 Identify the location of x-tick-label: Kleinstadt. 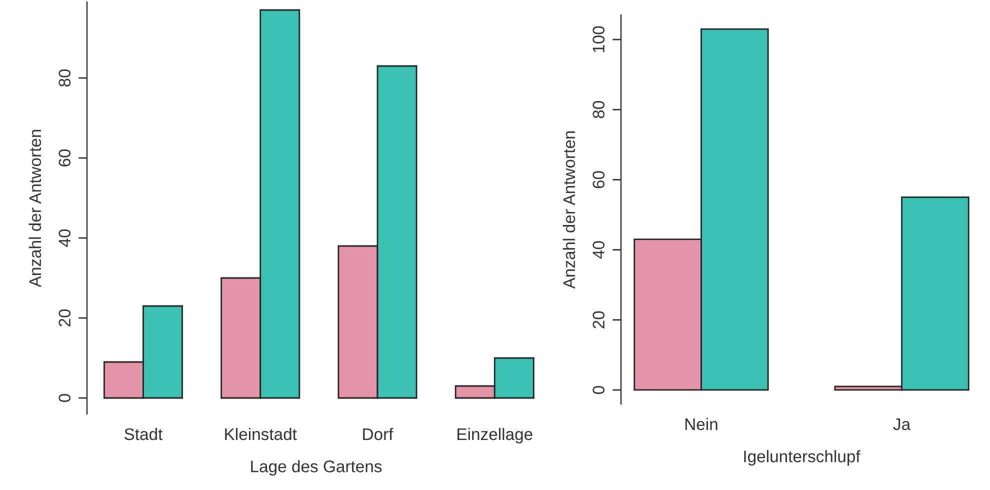
(261, 434).